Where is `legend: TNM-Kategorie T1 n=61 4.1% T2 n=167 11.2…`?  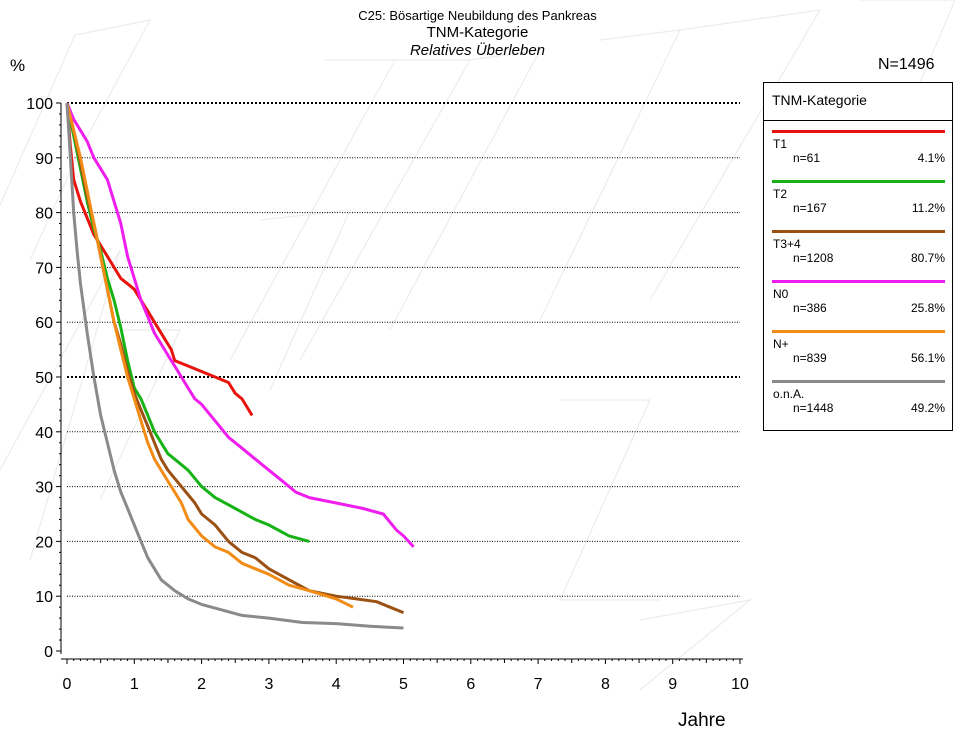
legend: TNM-Kategorie T1 n=61 4.1% T2 n=167 11.2… is located at coordinates (858, 256).